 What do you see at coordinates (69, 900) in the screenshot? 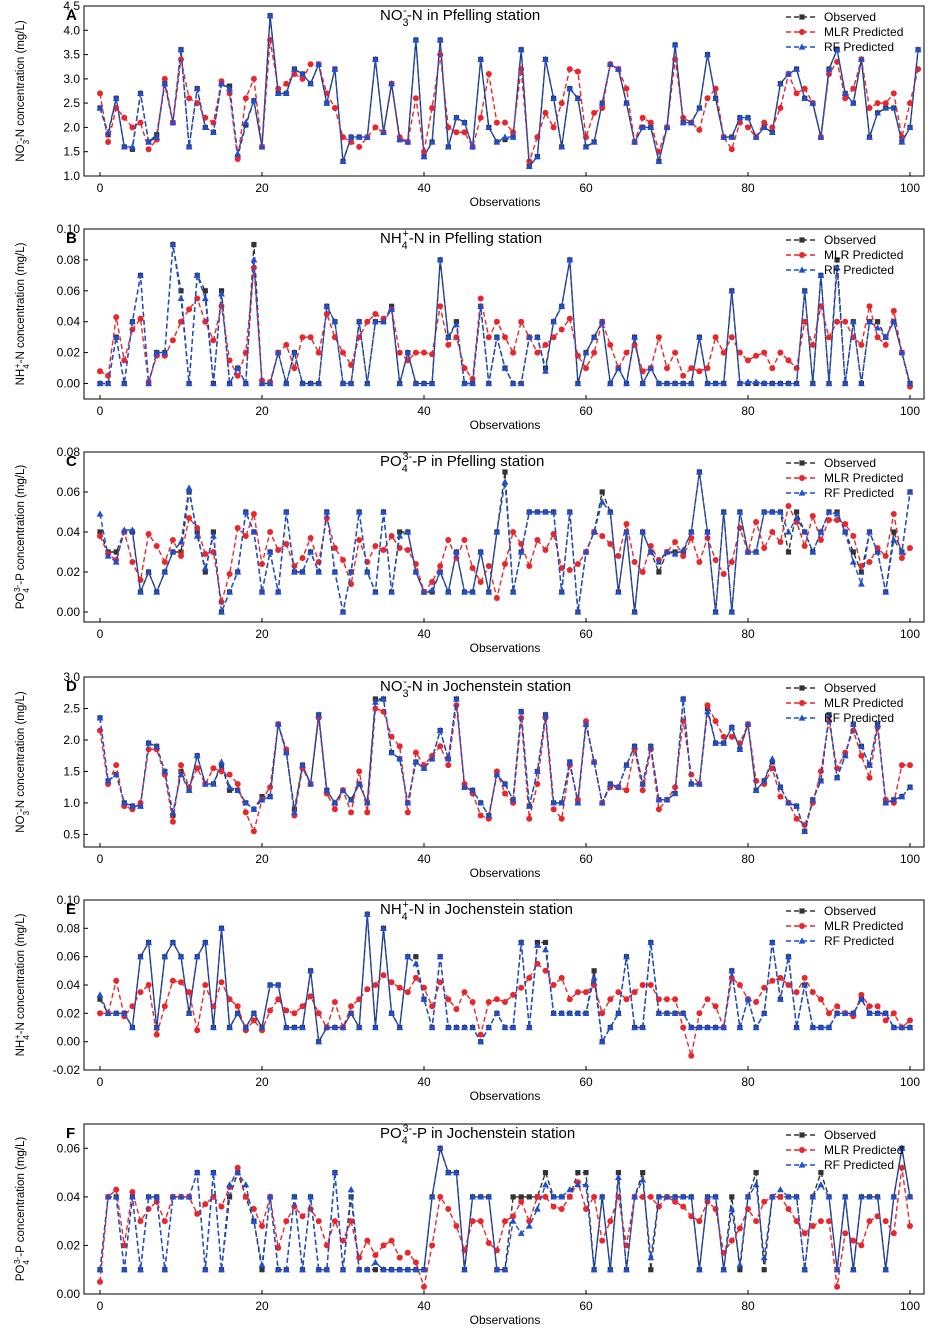
I see `y-tick-label: 0.10` at bounding box center [69, 900].